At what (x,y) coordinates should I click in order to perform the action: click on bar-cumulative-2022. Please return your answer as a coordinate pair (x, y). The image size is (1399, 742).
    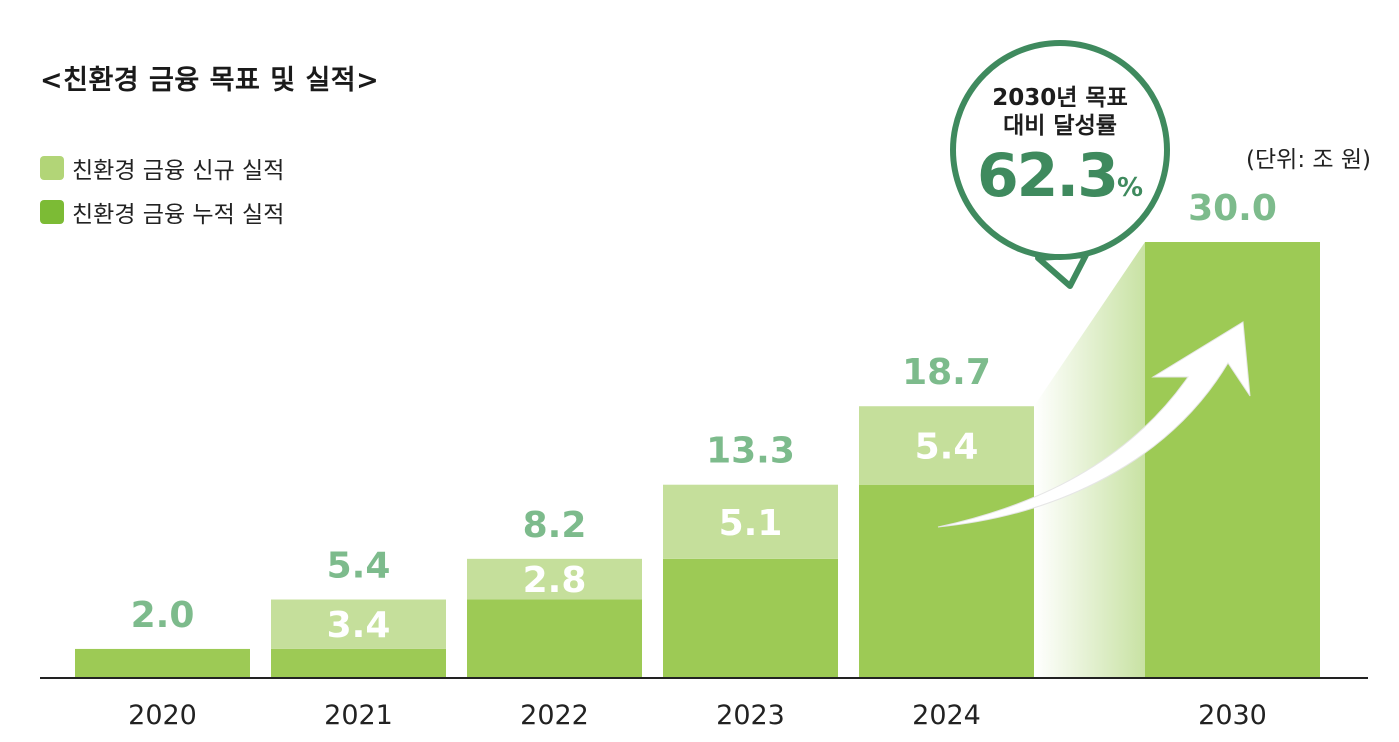
    Looking at the image, I should click on (554, 638).